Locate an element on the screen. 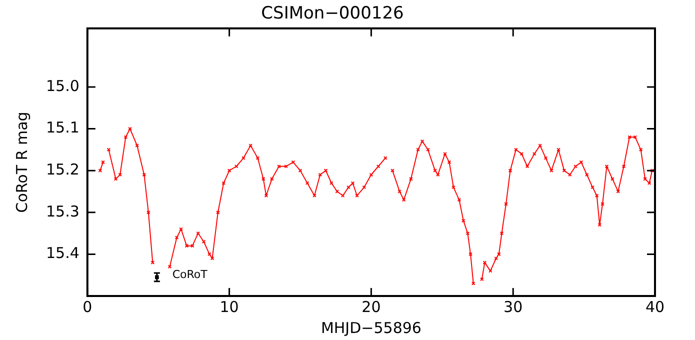 Image resolution: width=695 pixels, height=340 pixels. x-tick-label: 30 is located at coordinates (513, 307).